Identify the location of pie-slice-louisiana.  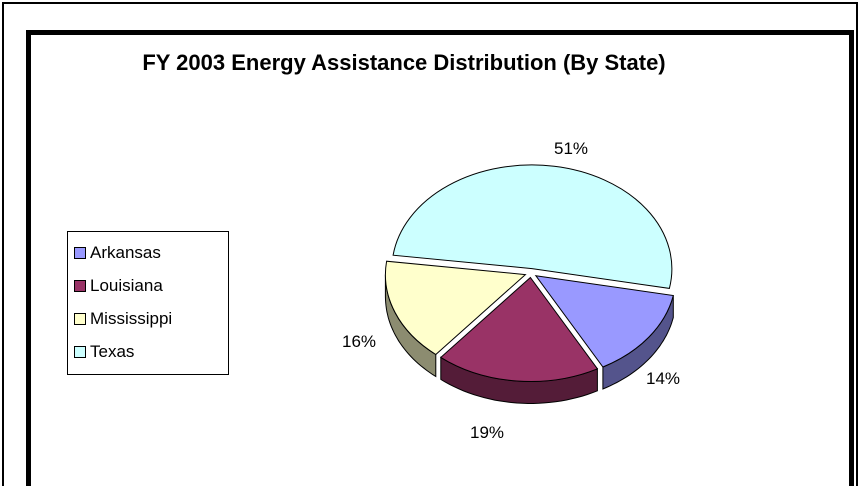
(519, 329).